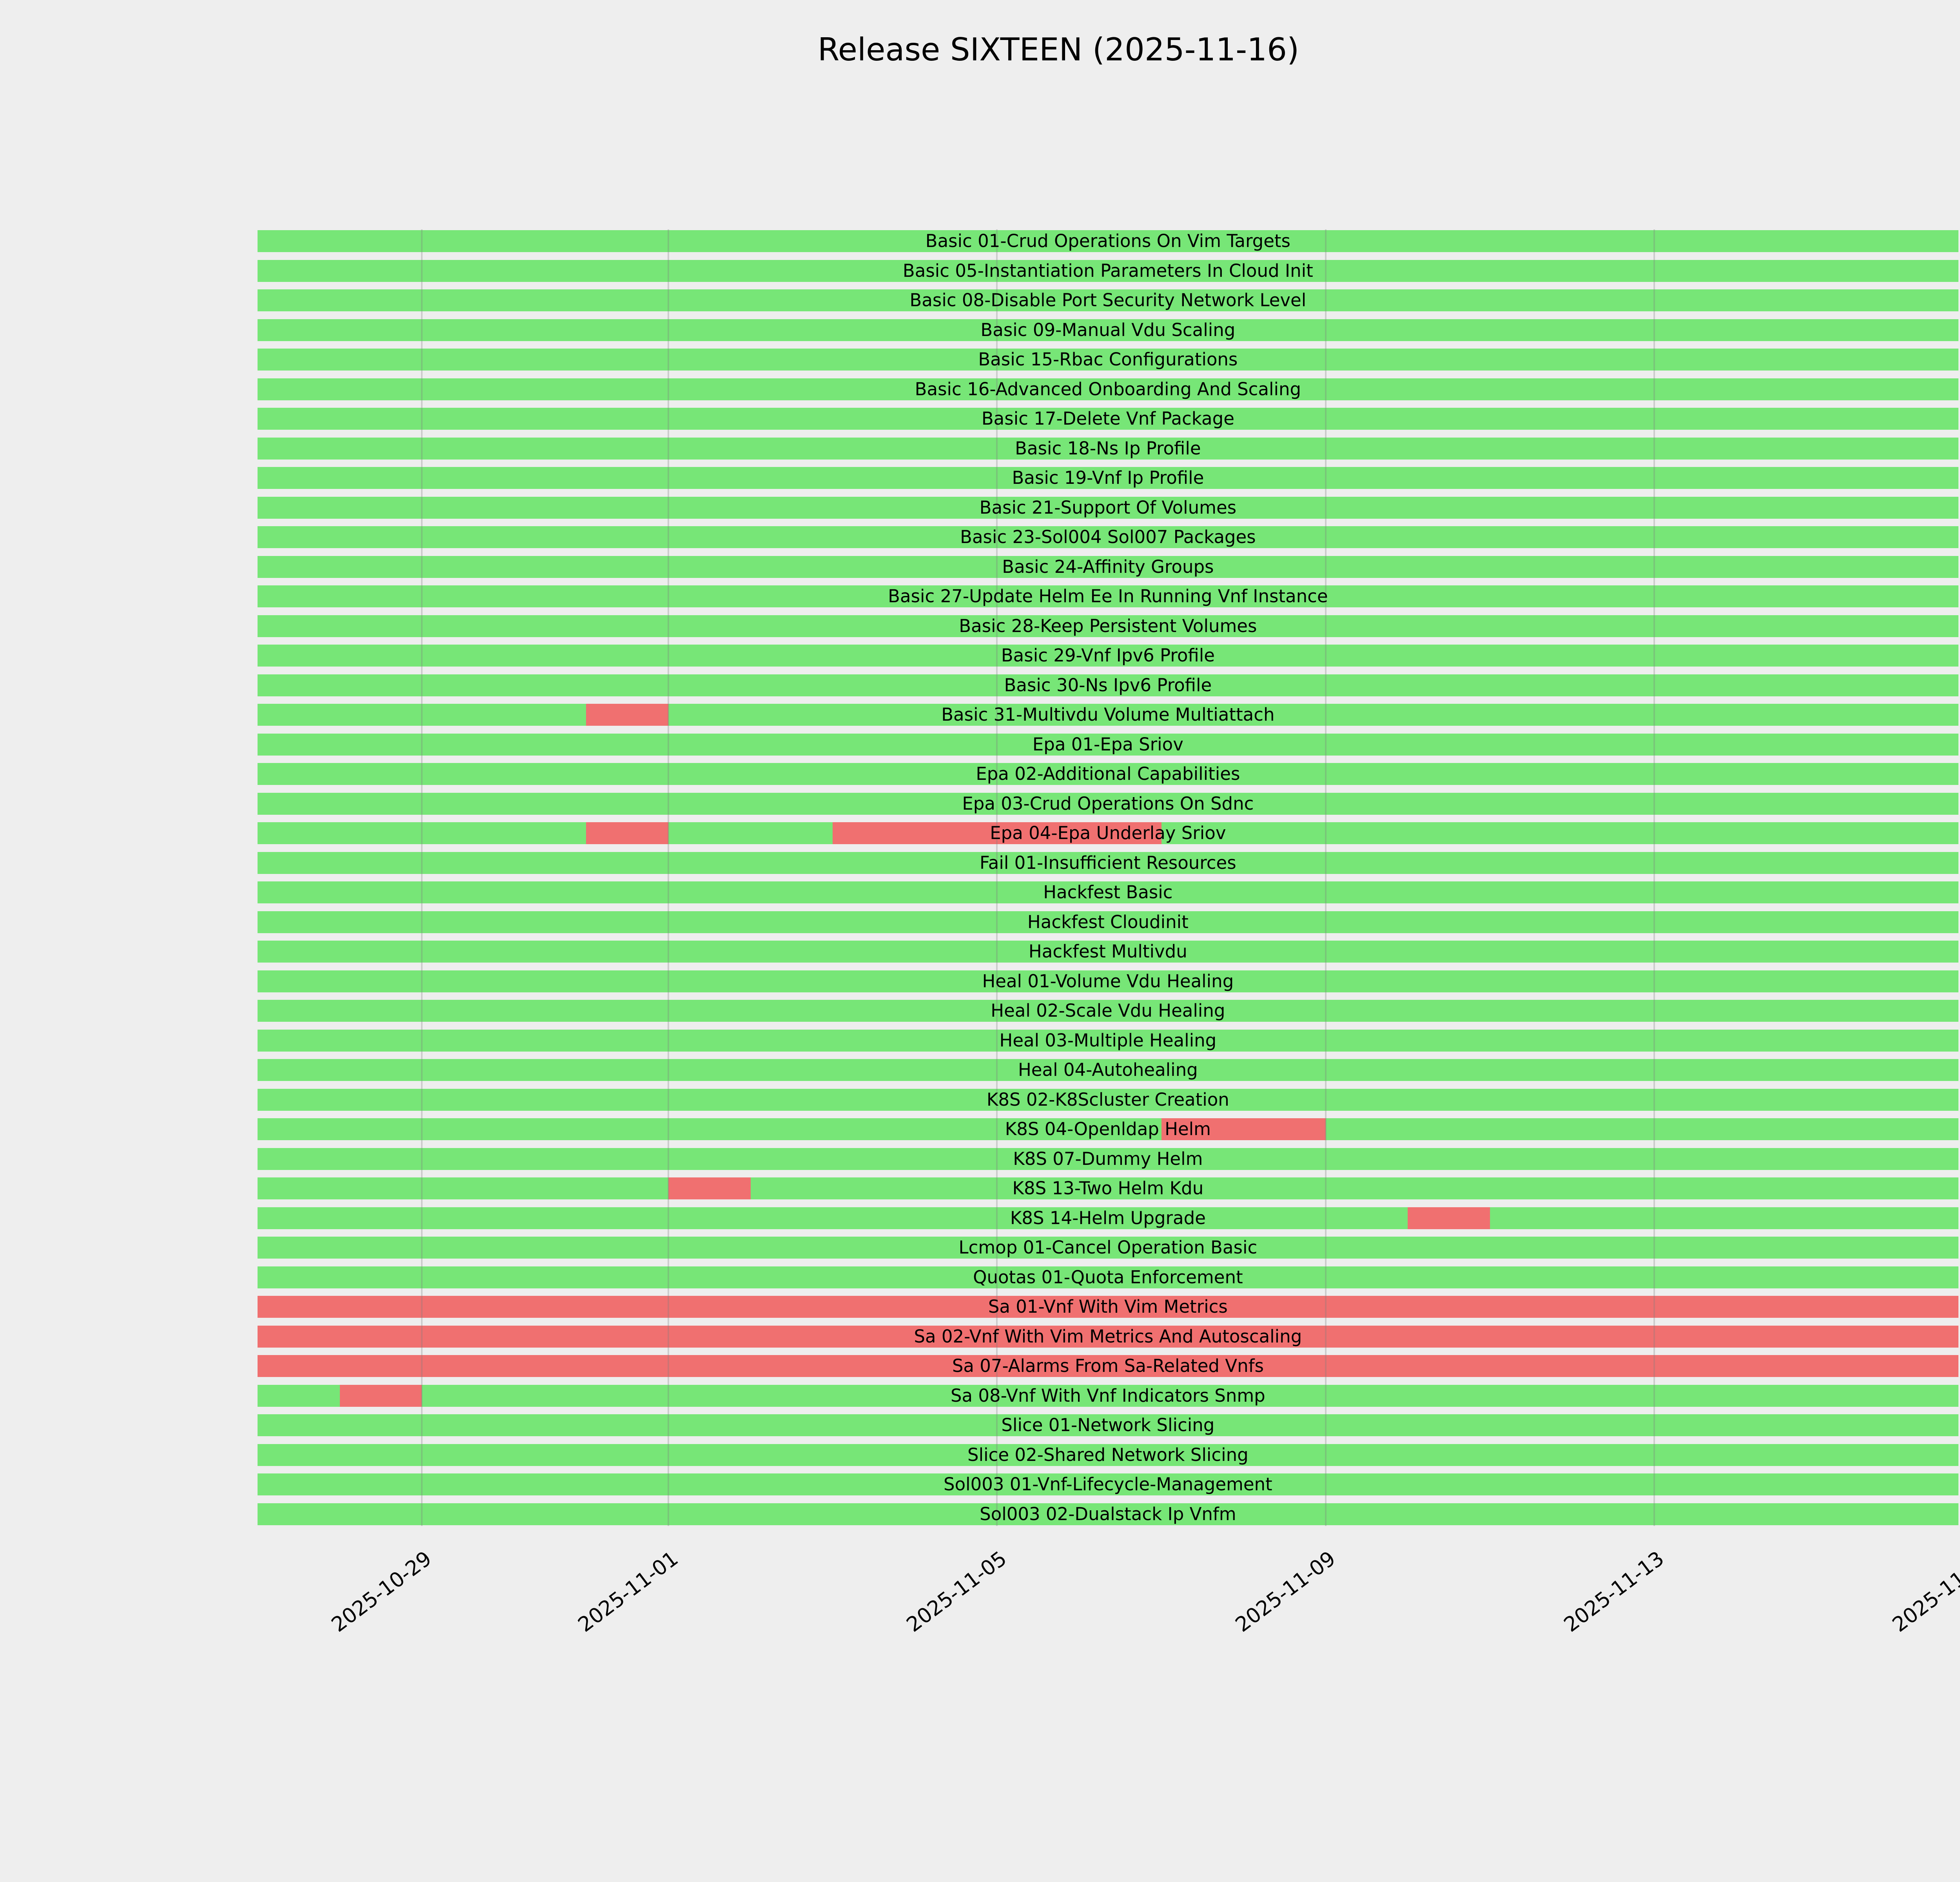 This screenshot has height=1882, width=1960. I want to click on gantt-row-label: Hackfest Cloudinit, so click(1108, 921).